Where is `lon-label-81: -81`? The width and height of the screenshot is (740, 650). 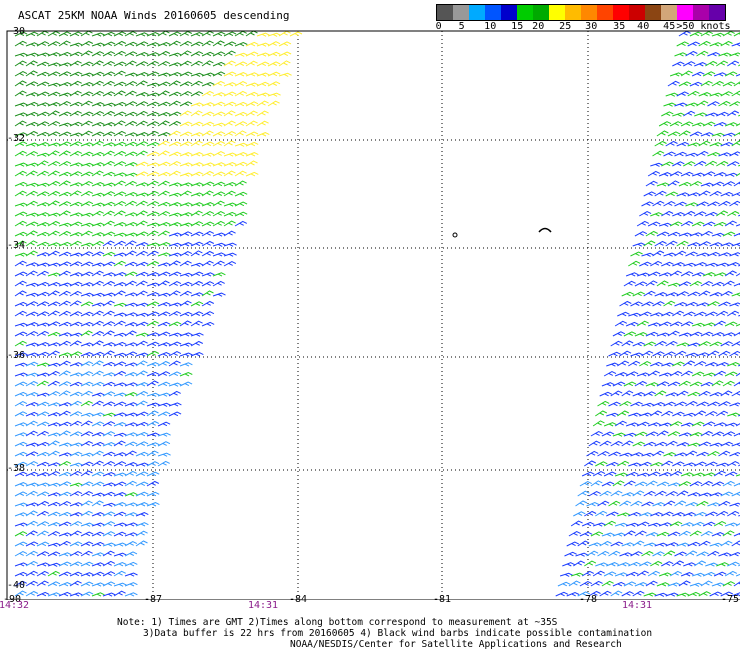
lon-label-81: -81 is located at coordinates (442, 599).